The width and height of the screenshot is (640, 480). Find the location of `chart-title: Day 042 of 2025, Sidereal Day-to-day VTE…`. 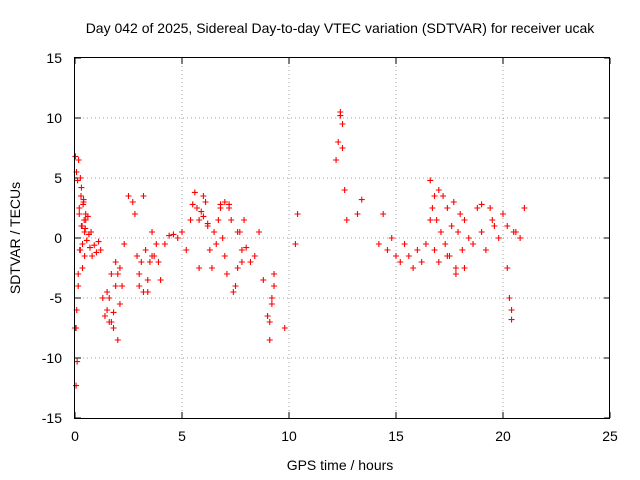

chart-title: Day 042 of 2025, Sidereal Day-to-day VTE… is located at coordinates (341, 28).